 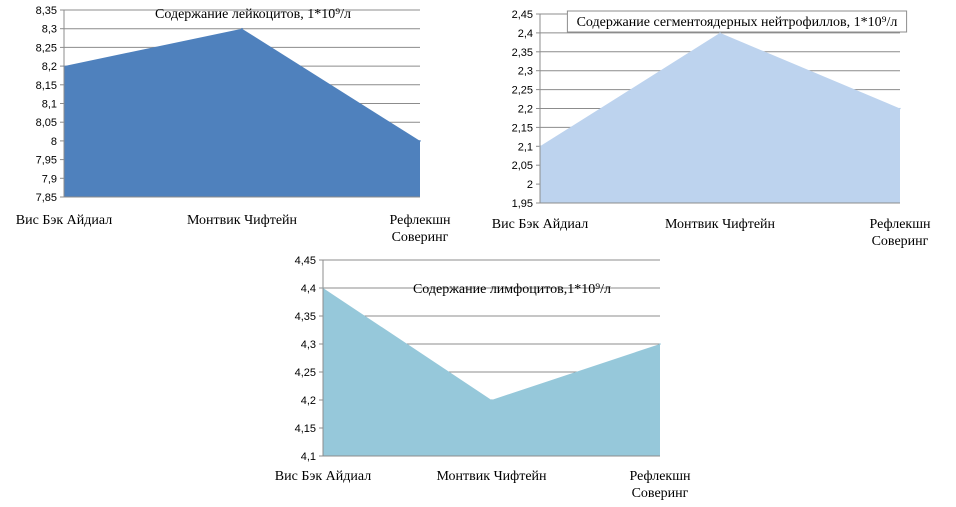 What do you see at coordinates (522, 204) in the screenshot?
I see `y-tick-label: 1,95` at bounding box center [522, 204].